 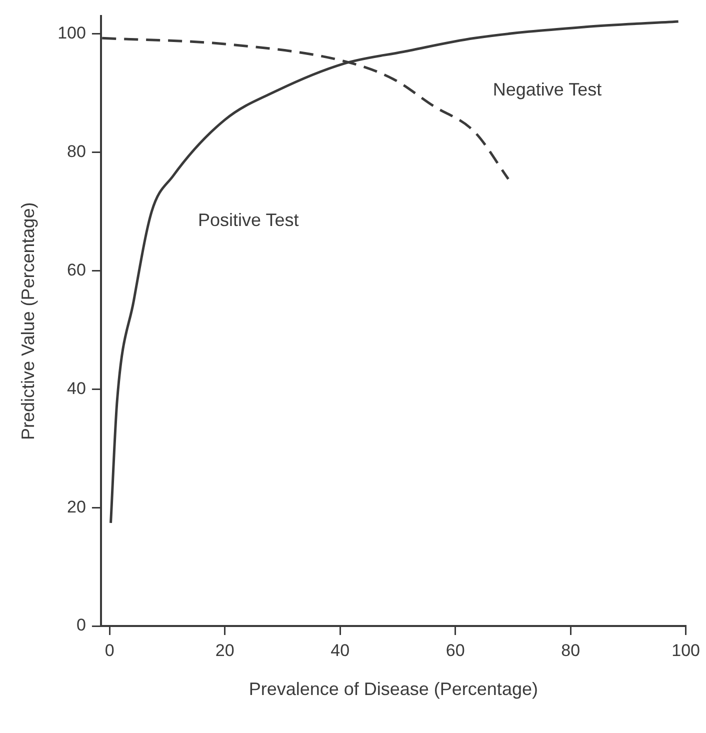 What do you see at coordinates (570, 650) in the screenshot?
I see `x-tick-label: 80` at bounding box center [570, 650].